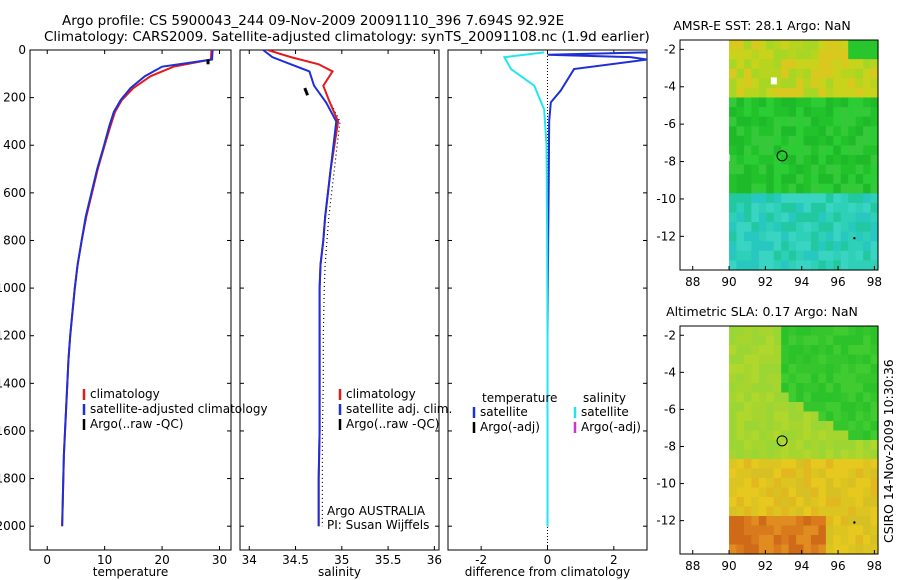  Describe the element at coordinates (670, 372) in the screenshot. I see `map-y-tick-label: -4` at that location.